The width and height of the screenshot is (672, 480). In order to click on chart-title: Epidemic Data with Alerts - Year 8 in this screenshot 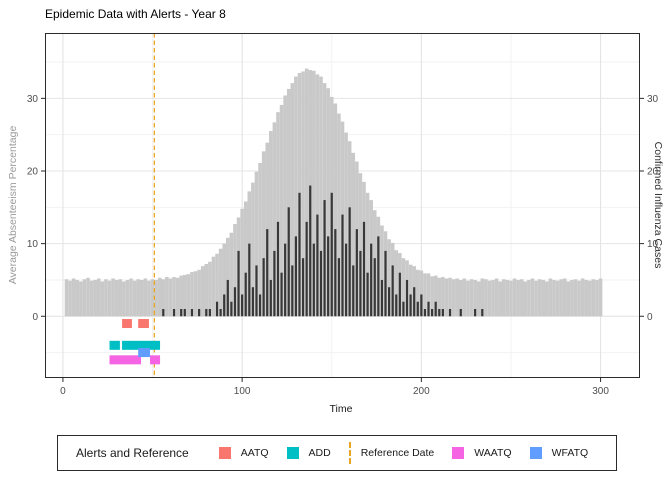, I will do `click(135, 14)`.